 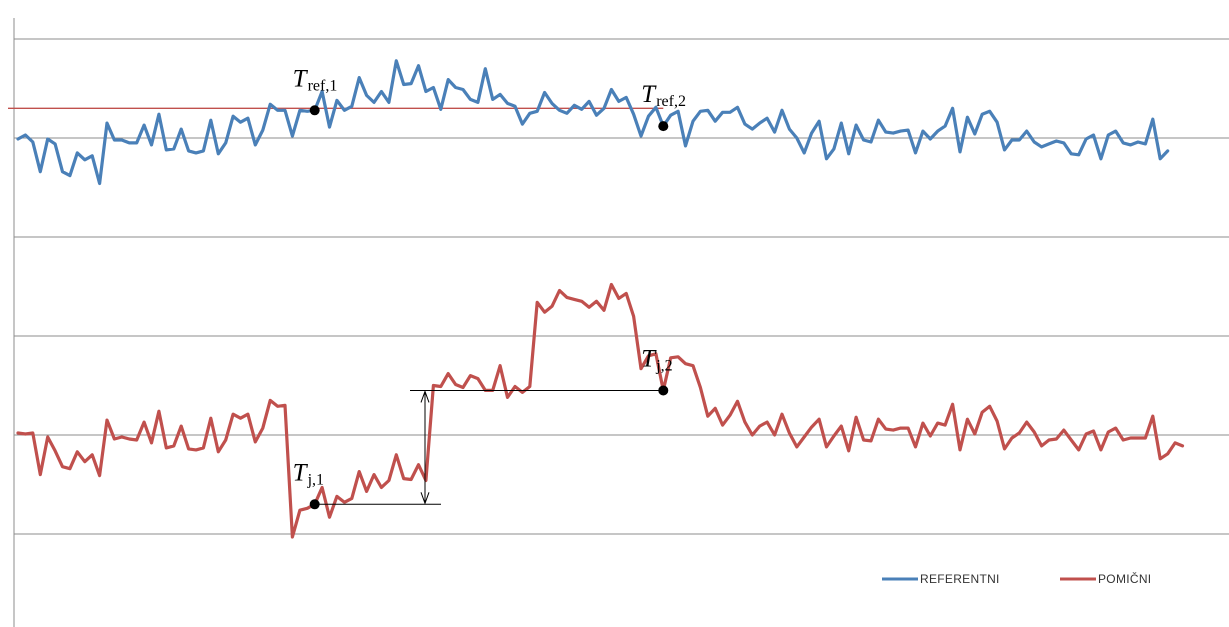 What do you see at coordinates (1016, 578) in the screenshot?
I see `legend: REFERENTNI POMIČNI` at bounding box center [1016, 578].